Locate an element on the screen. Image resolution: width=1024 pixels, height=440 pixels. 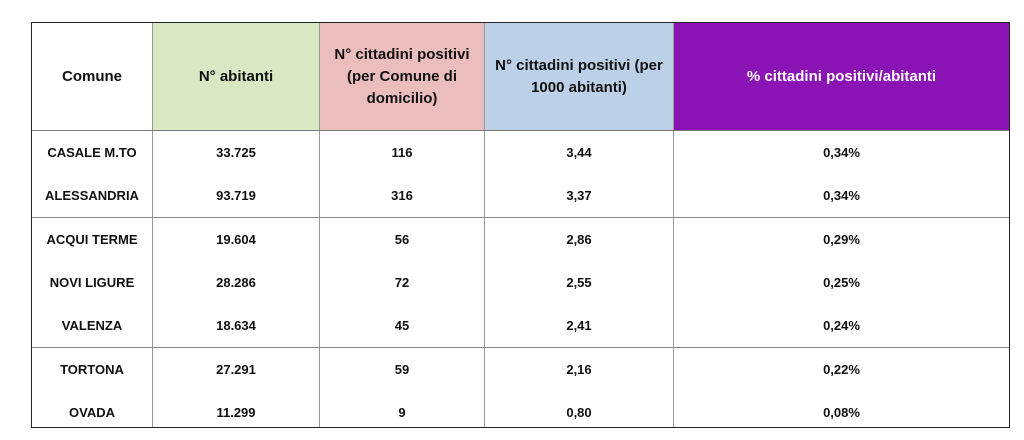
header-comune: Comune is located at coordinates (92, 77).